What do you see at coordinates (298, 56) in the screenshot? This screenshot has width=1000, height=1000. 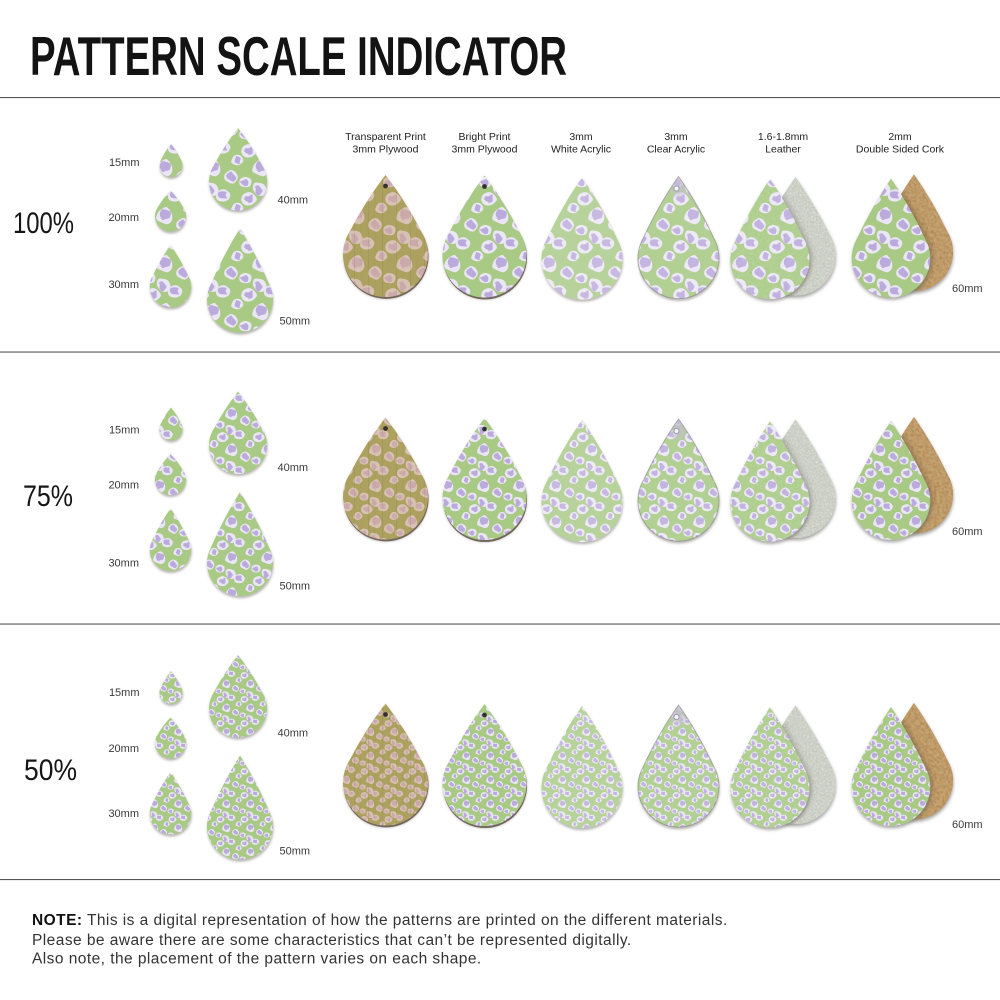 I see `svg-text: PATTERN SCALE INDICATOR` at bounding box center [298, 56].